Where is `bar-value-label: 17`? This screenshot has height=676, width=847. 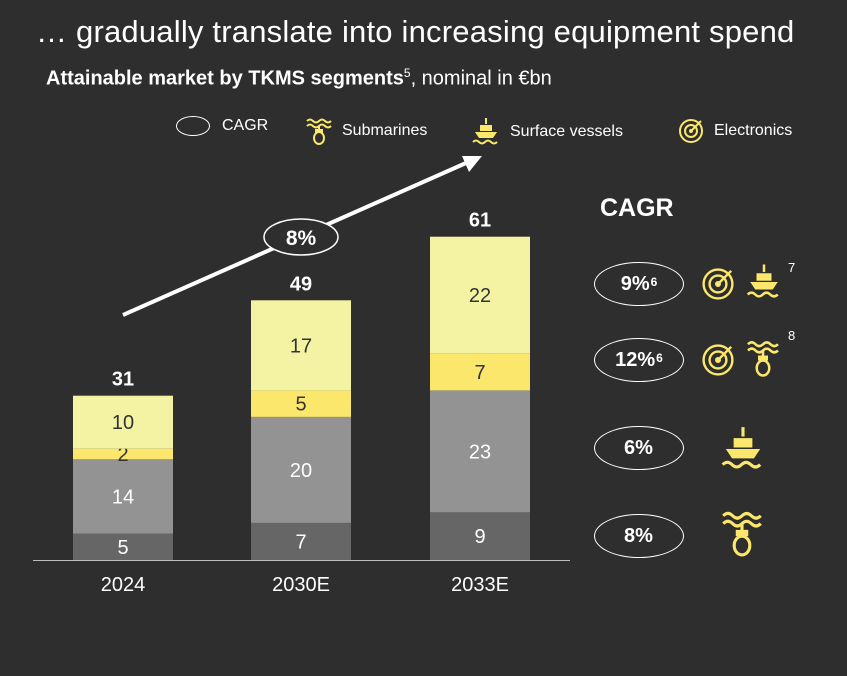
bar-value-label: 17 is located at coordinates (301, 346).